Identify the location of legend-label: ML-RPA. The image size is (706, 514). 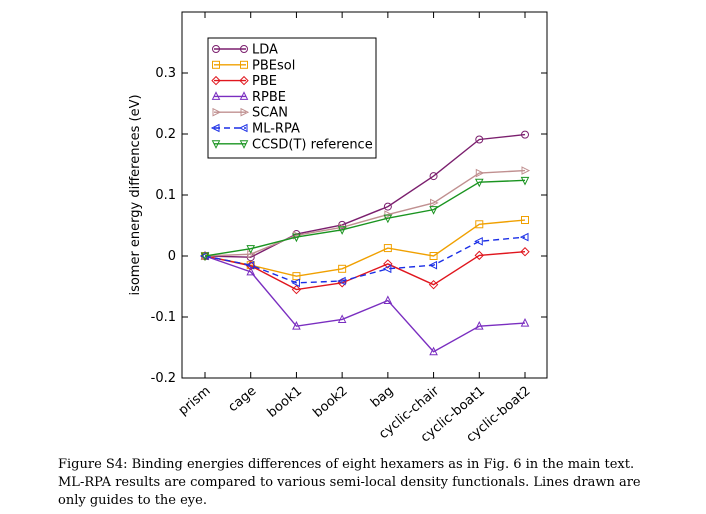
(276, 129).